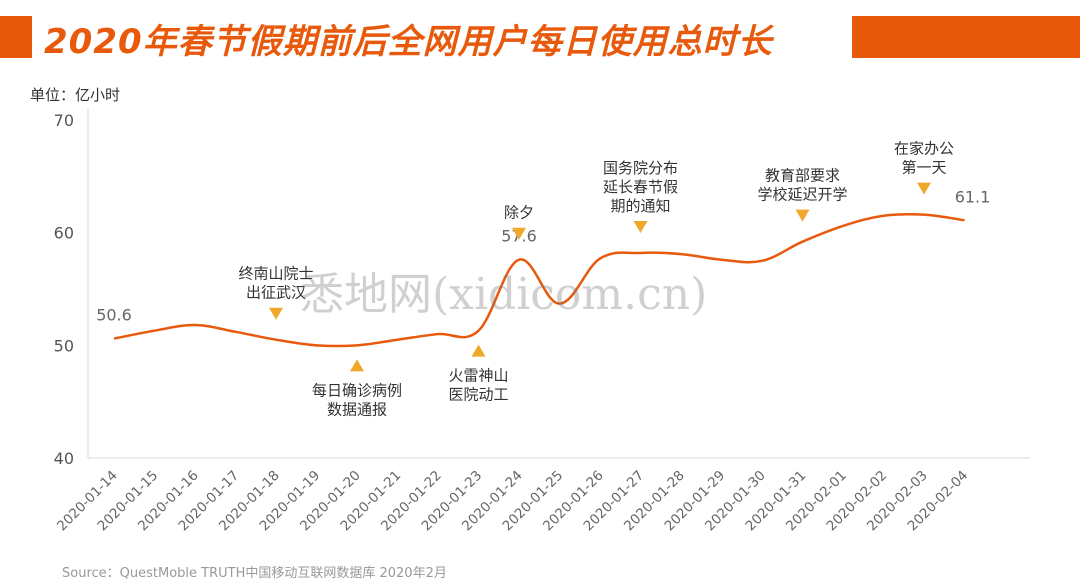 Image resolution: width=1080 pixels, height=588 pixels. Describe the element at coordinates (924, 149) in the screenshot. I see `annotation-text: 在家办公` at that location.